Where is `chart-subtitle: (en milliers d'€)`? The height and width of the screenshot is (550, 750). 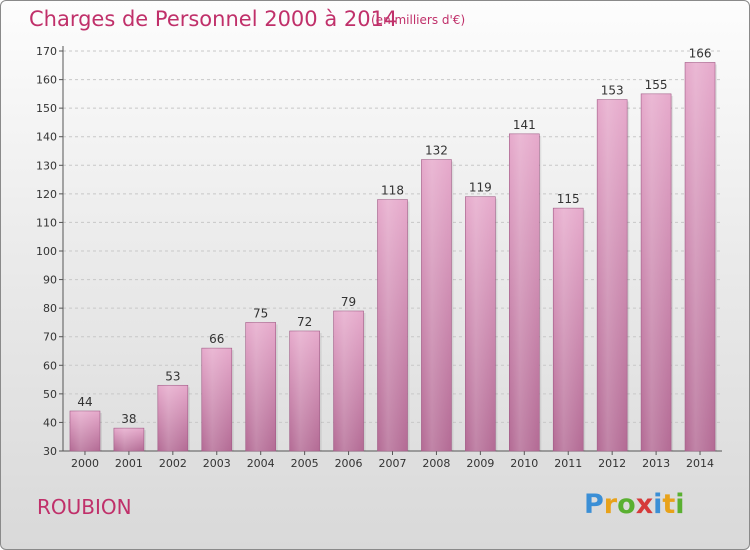 chart-subtitle: (en milliers d'€) is located at coordinates (418, 20).